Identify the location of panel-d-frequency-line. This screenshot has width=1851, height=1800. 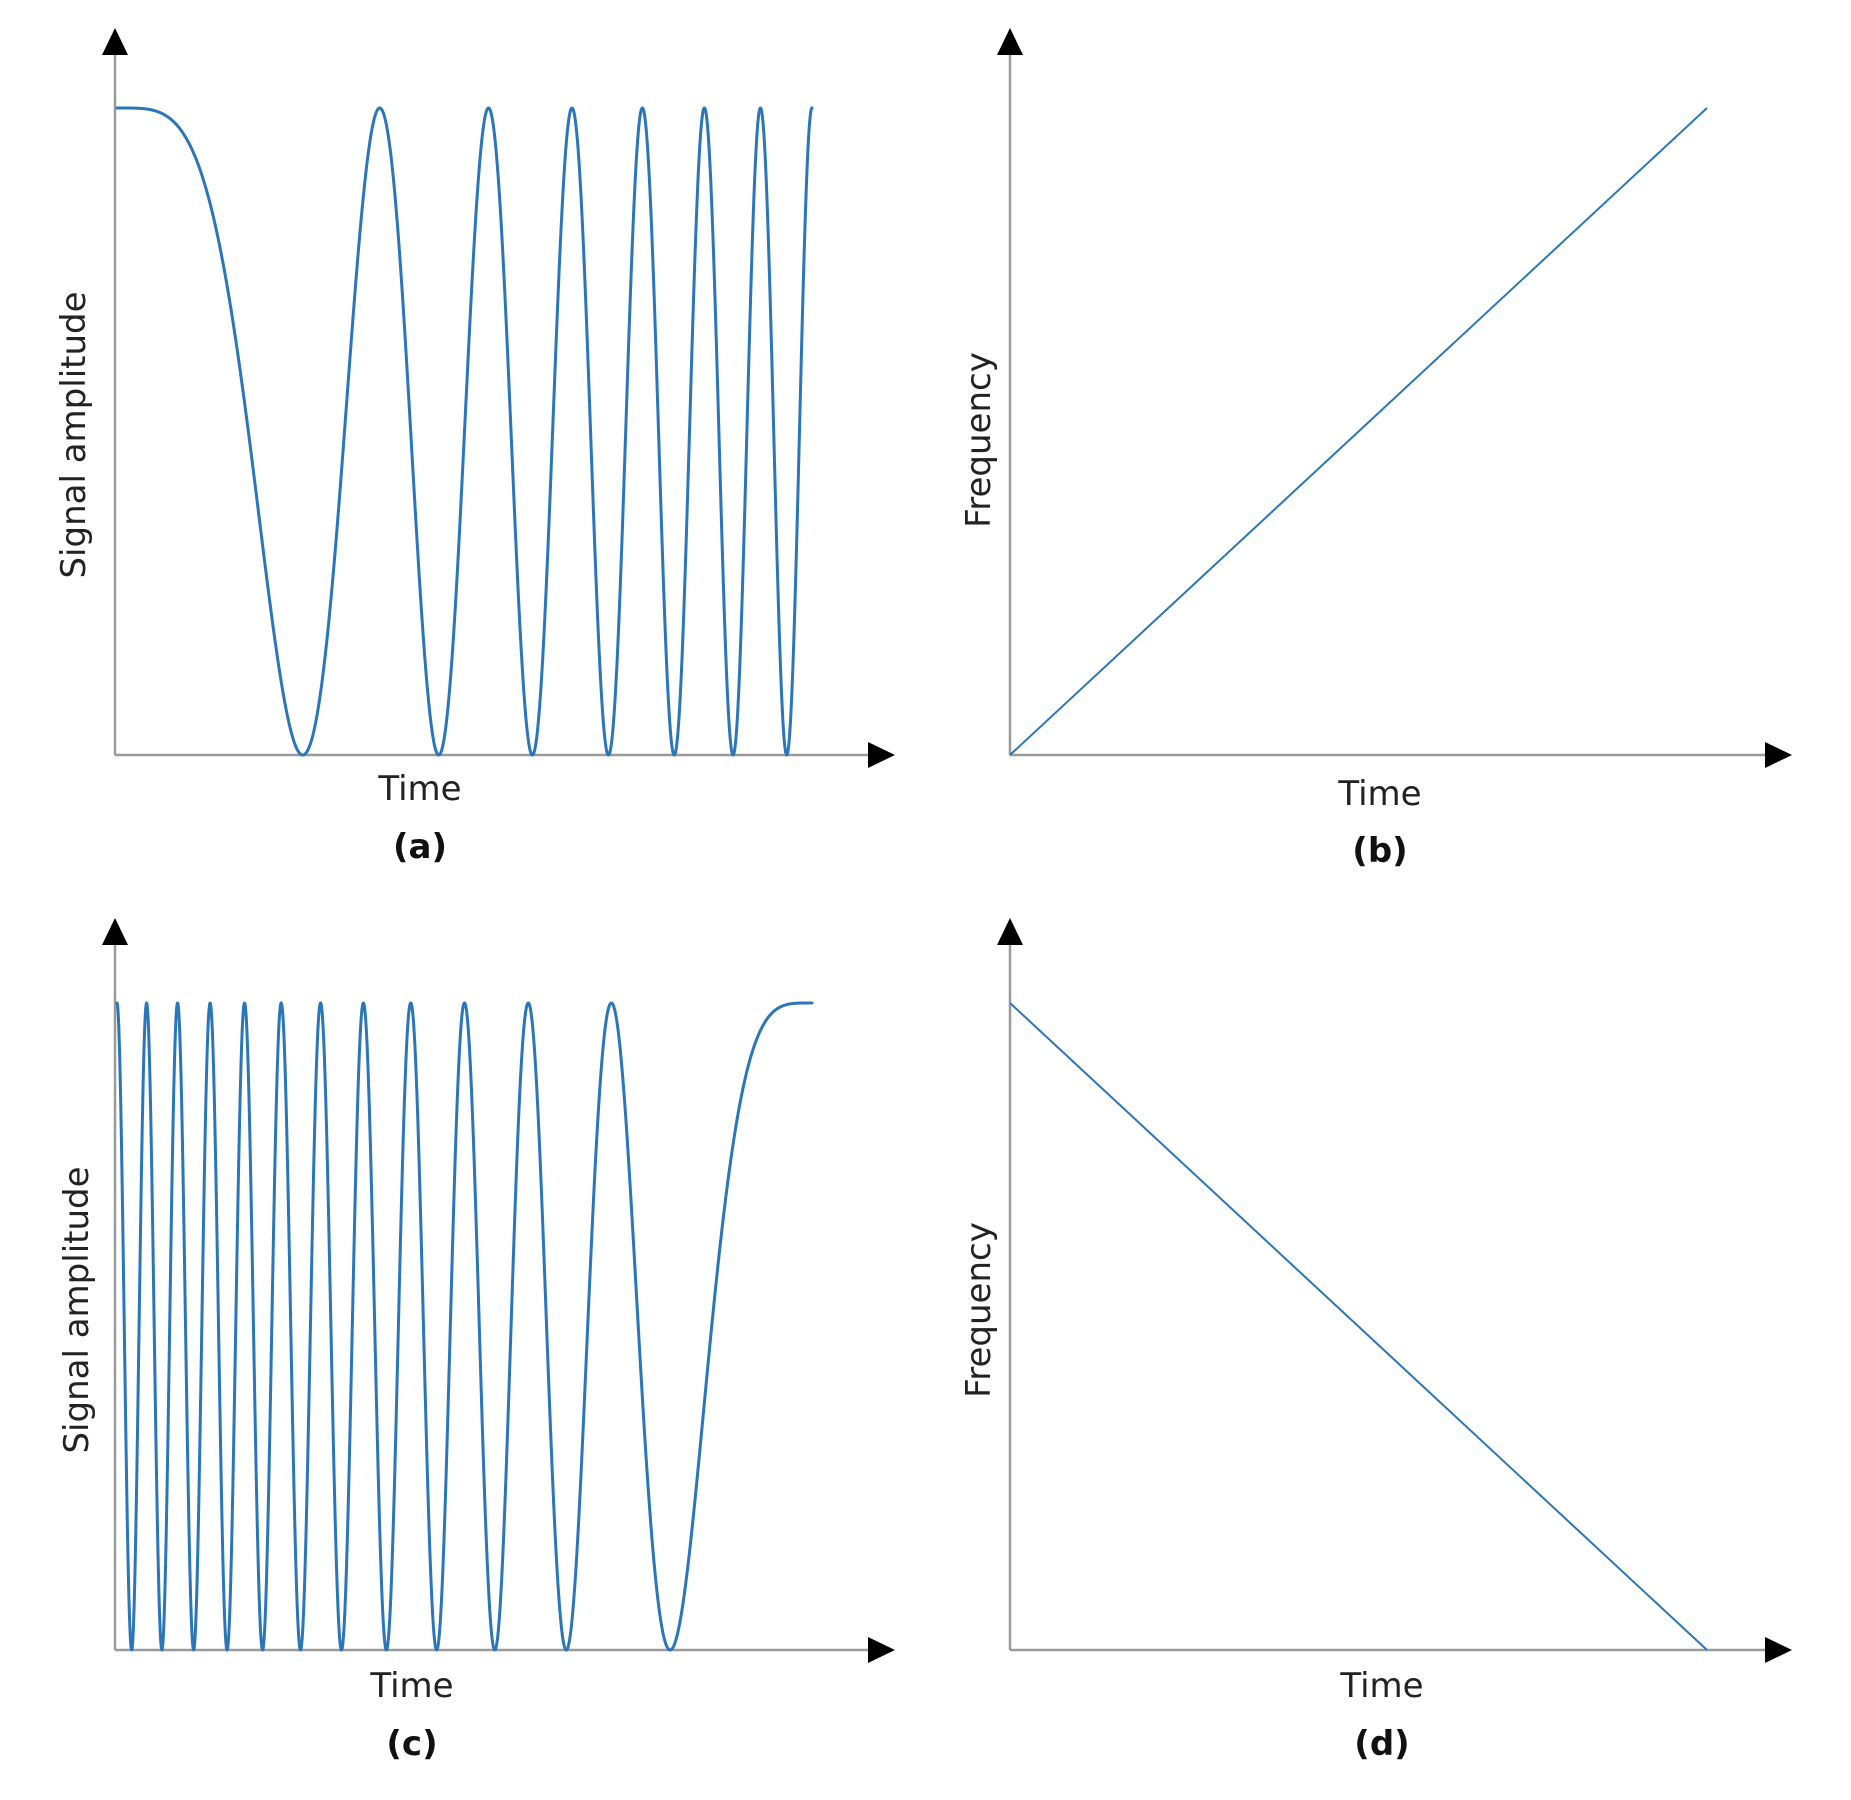
(1358, 1326).